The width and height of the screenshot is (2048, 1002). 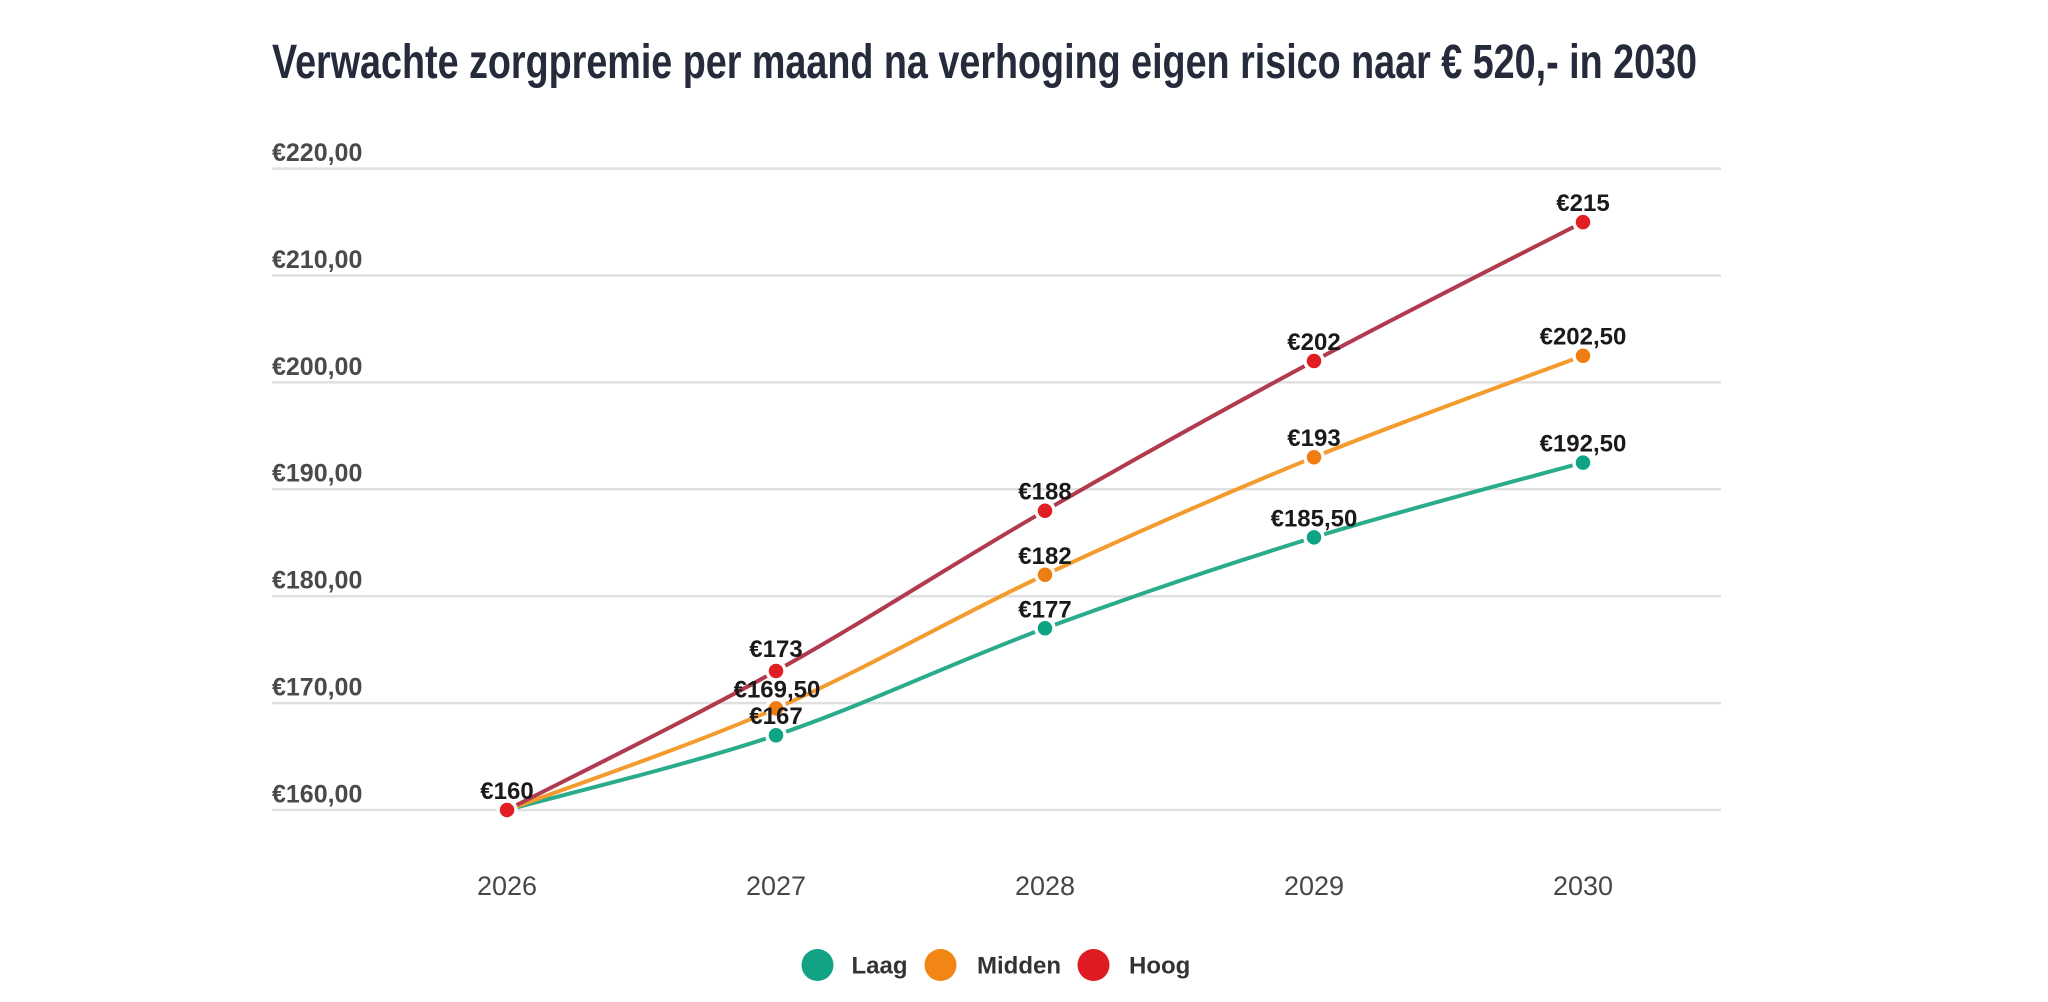 What do you see at coordinates (317, 688) in the screenshot?
I see `svg-text: €170,00` at bounding box center [317, 688].